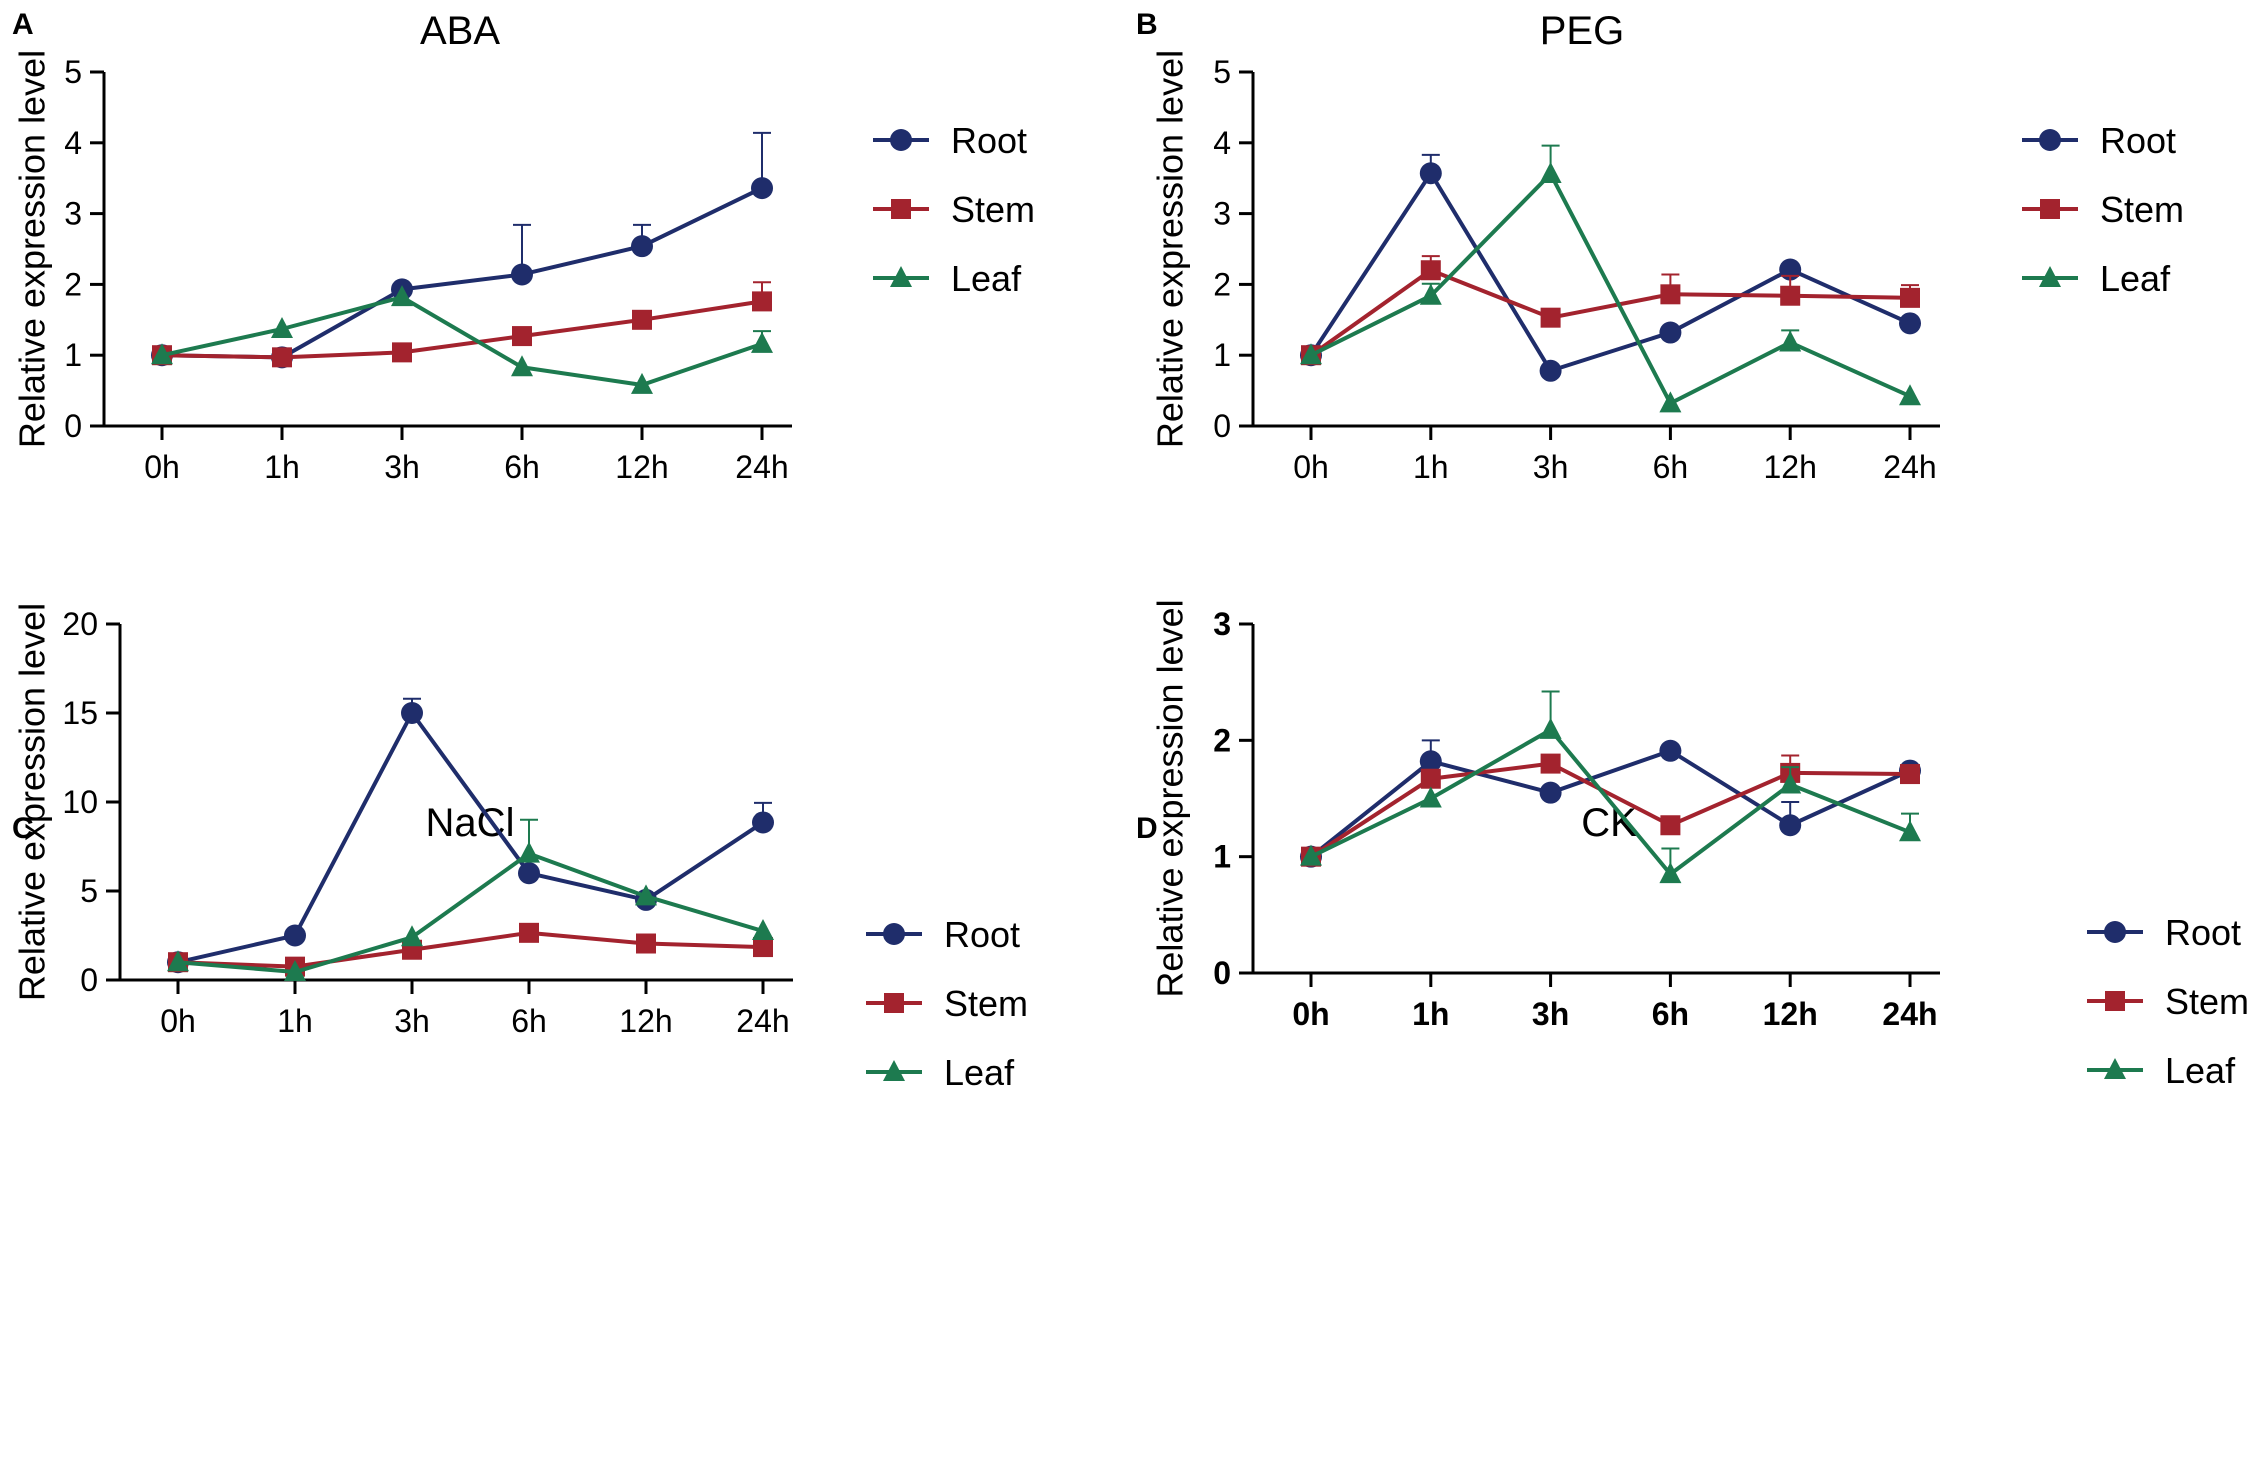 The image size is (2251, 1469). I want to click on y-tick-label: 2, so click(1222, 740).